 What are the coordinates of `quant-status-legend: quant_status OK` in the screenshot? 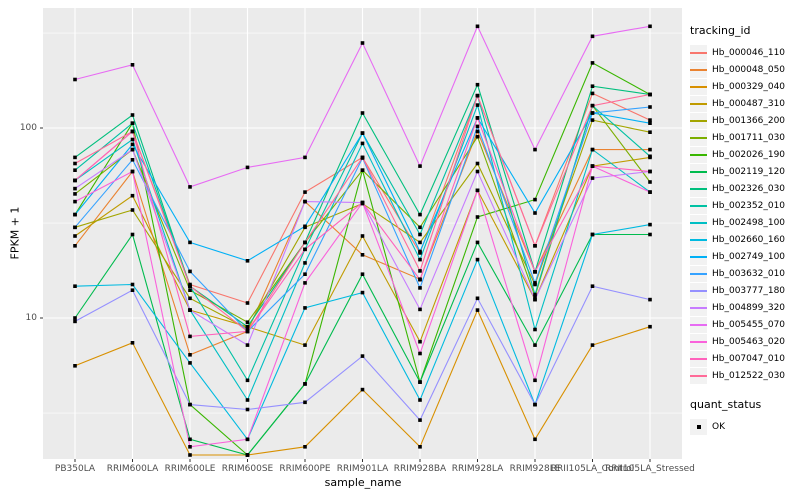 It's located at (737, 416).